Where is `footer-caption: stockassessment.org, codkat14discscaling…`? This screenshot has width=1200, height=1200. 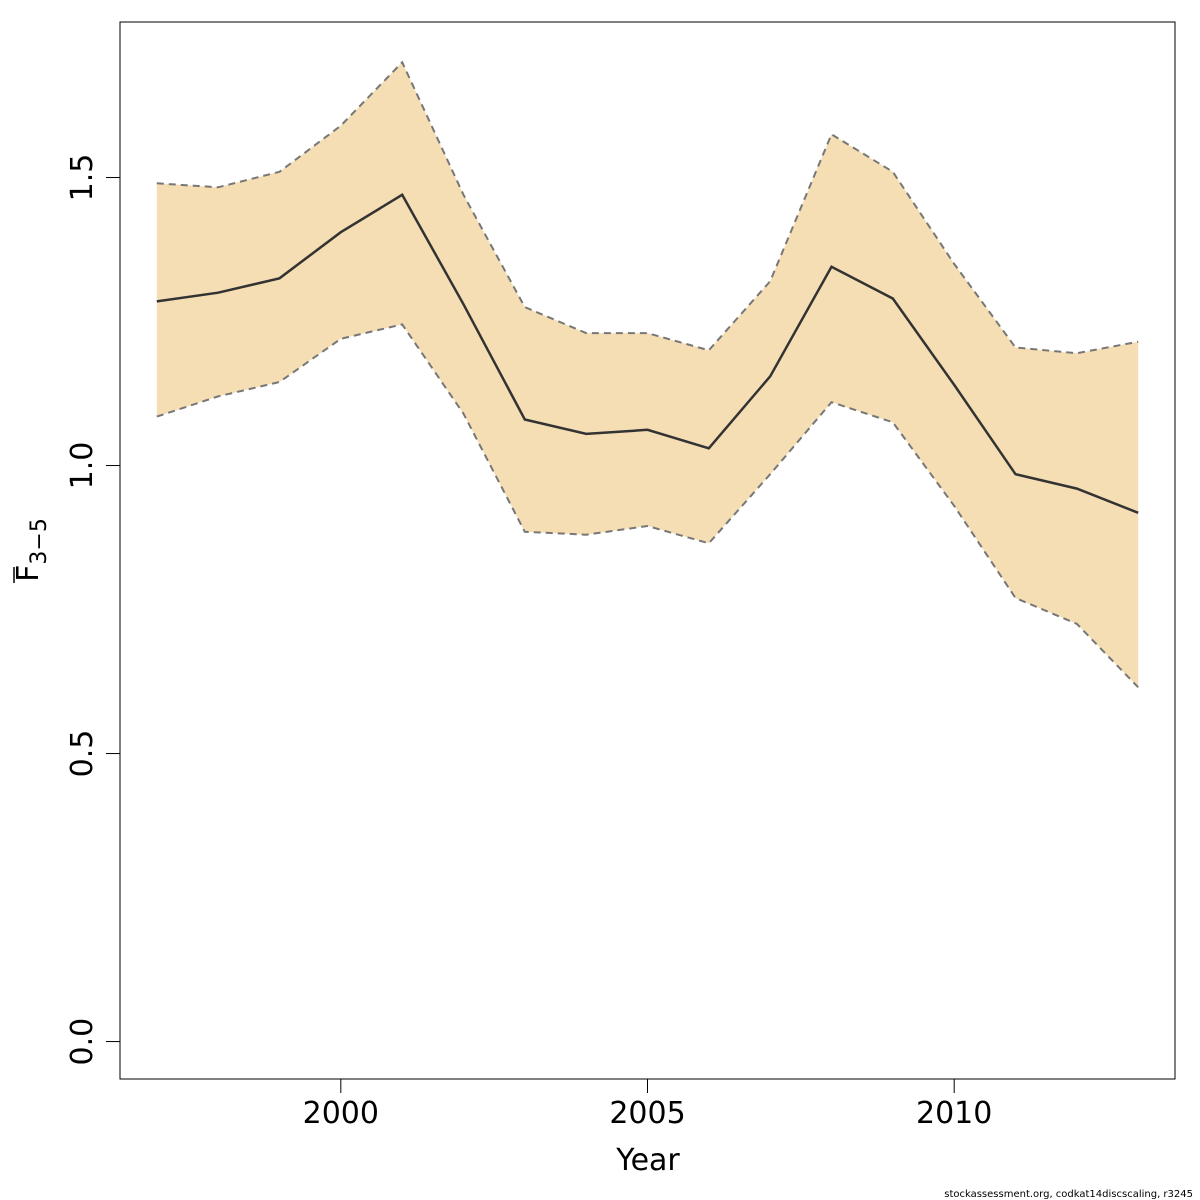 footer-caption: stockassessment.org, codkat14discscaling… is located at coordinates (1068, 1194).